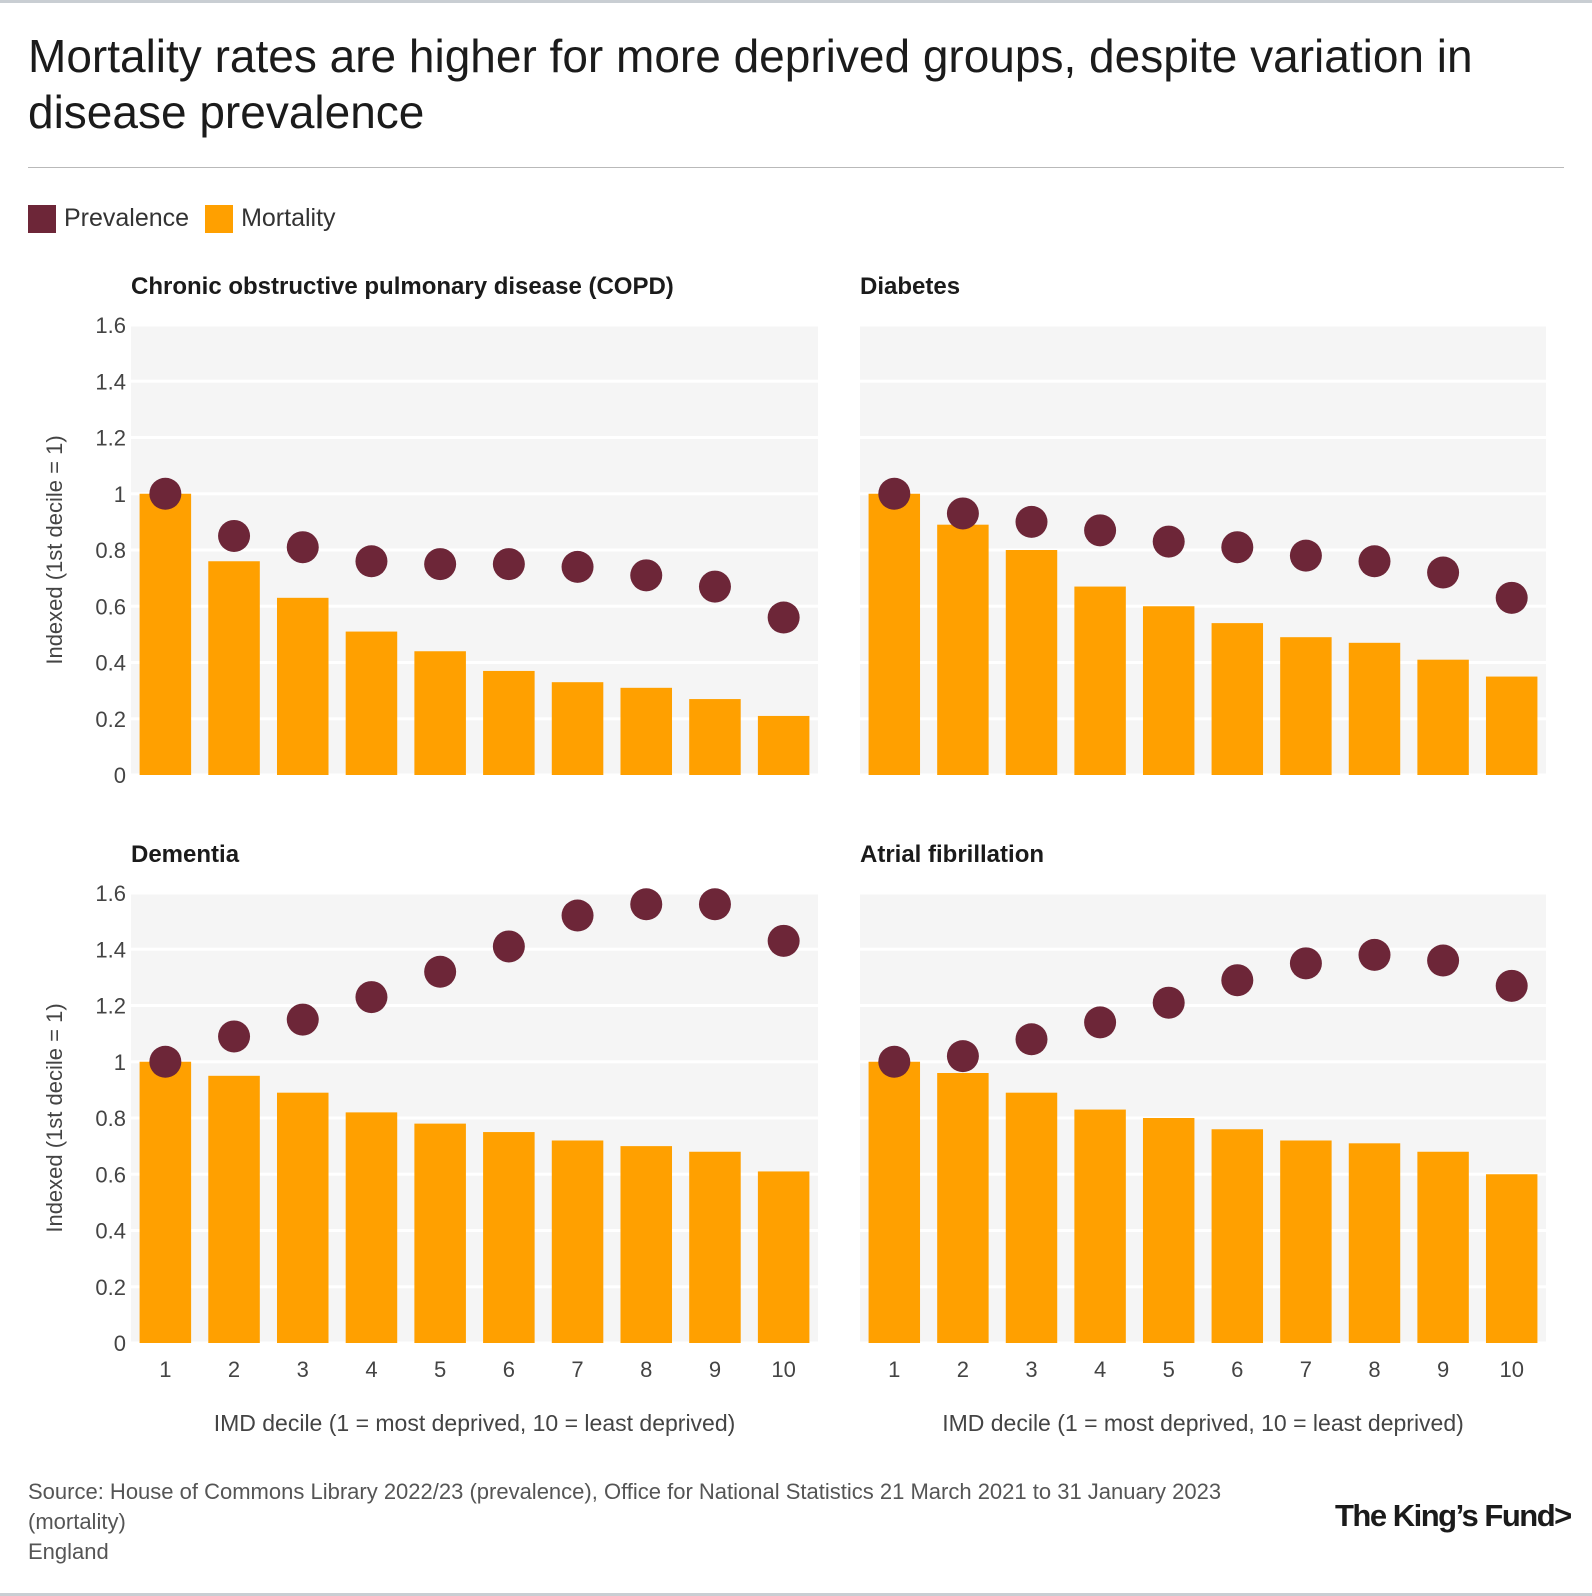 The width and height of the screenshot is (1592, 1596). What do you see at coordinates (110, 663) in the screenshot?
I see `y-tick-label: 0.4` at bounding box center [110, 663].